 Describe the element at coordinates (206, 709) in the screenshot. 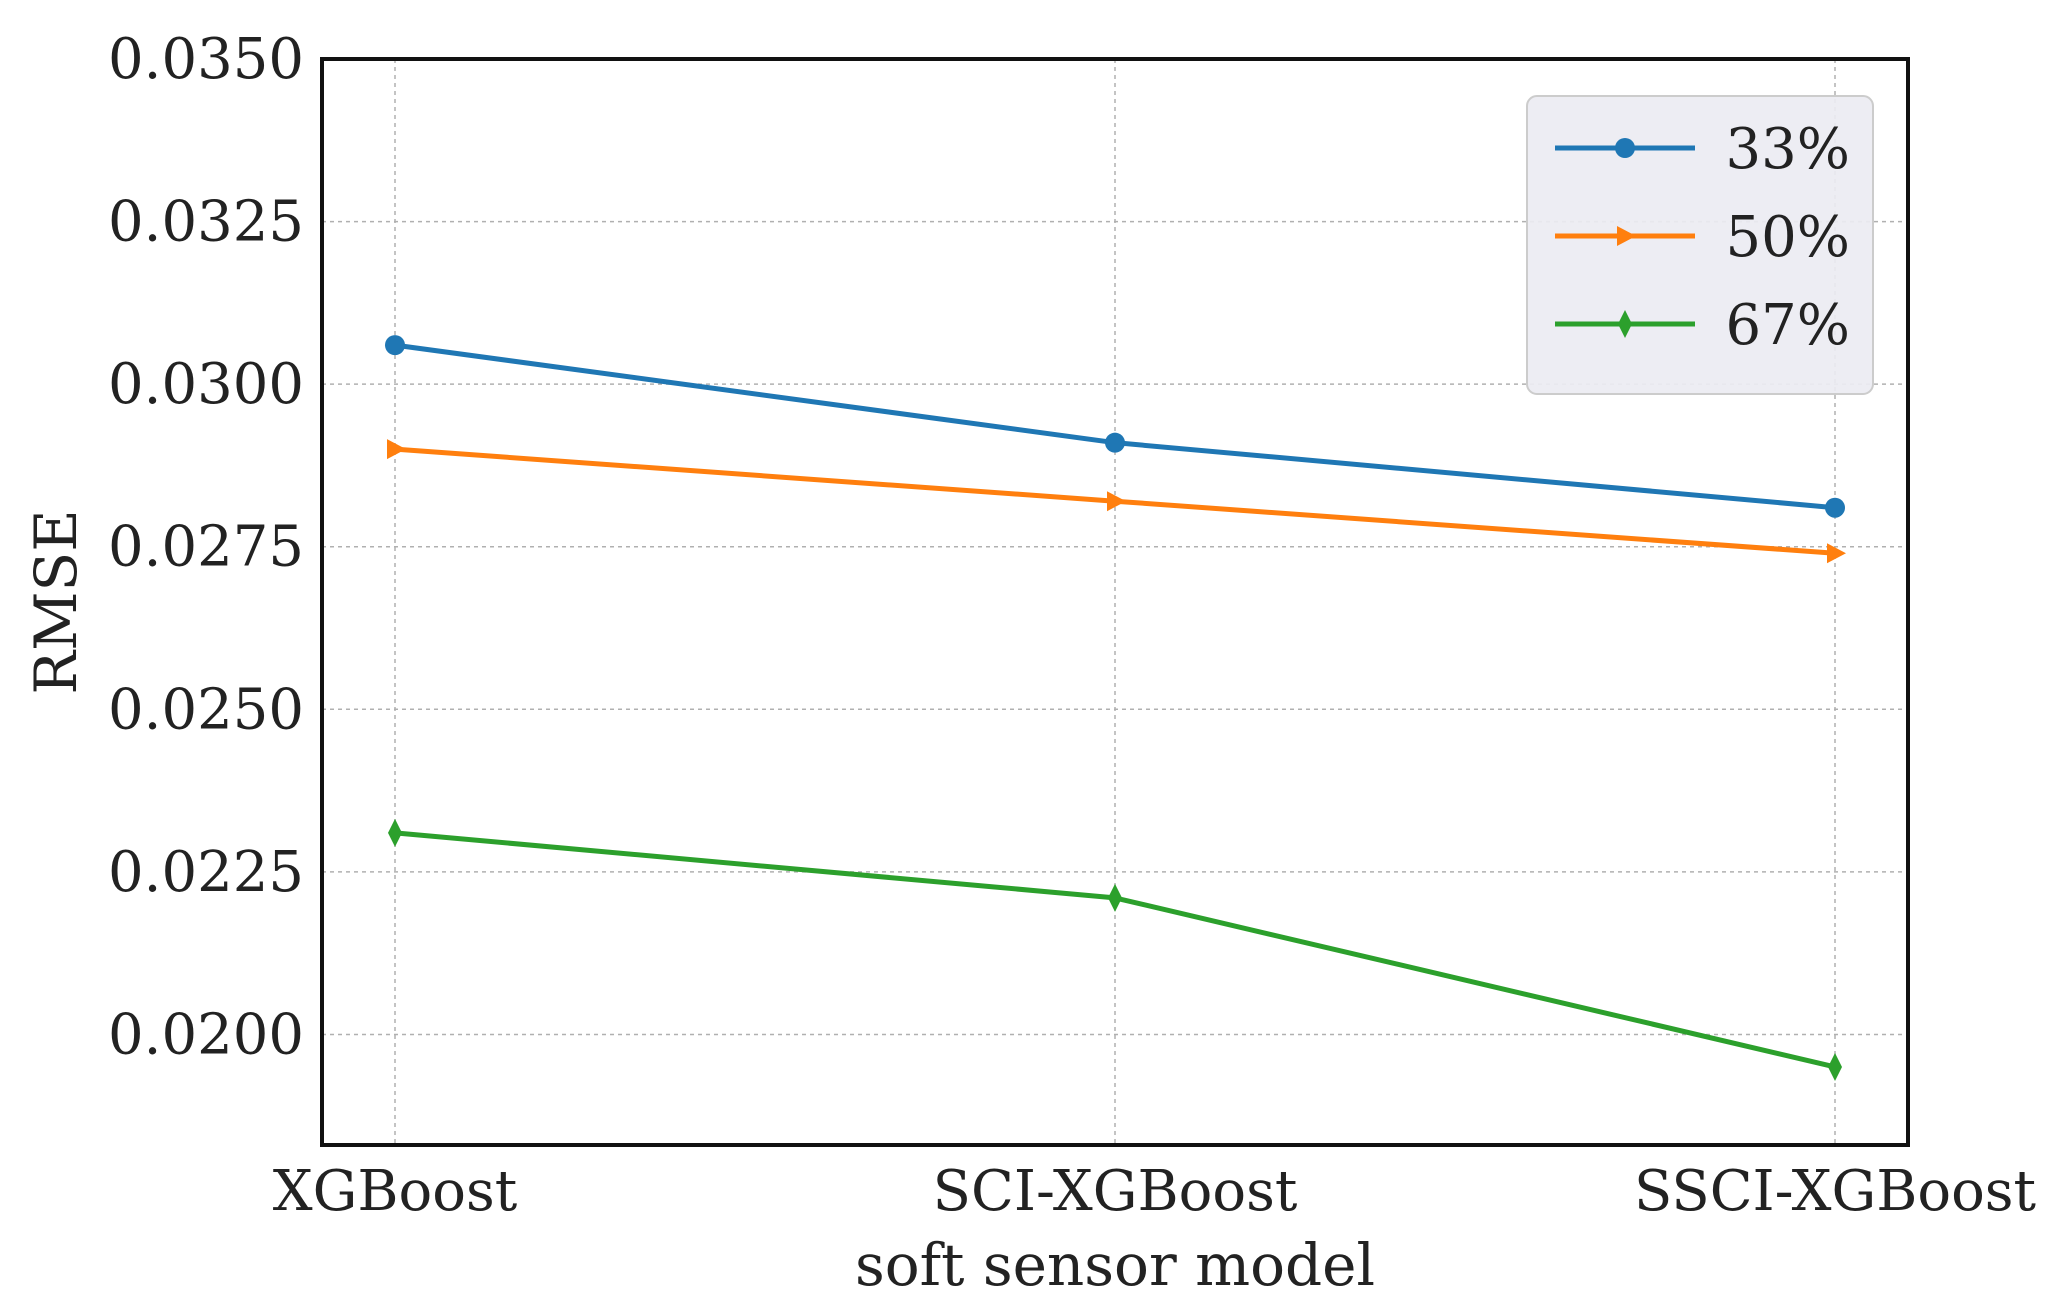

I see `y-tick-label: 0.0250` at that location.